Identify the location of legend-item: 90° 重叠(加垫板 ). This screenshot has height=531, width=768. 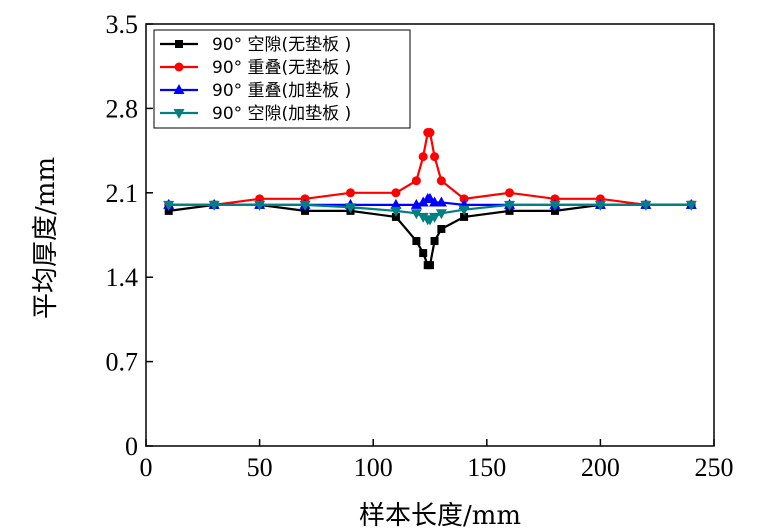
(255, 91).